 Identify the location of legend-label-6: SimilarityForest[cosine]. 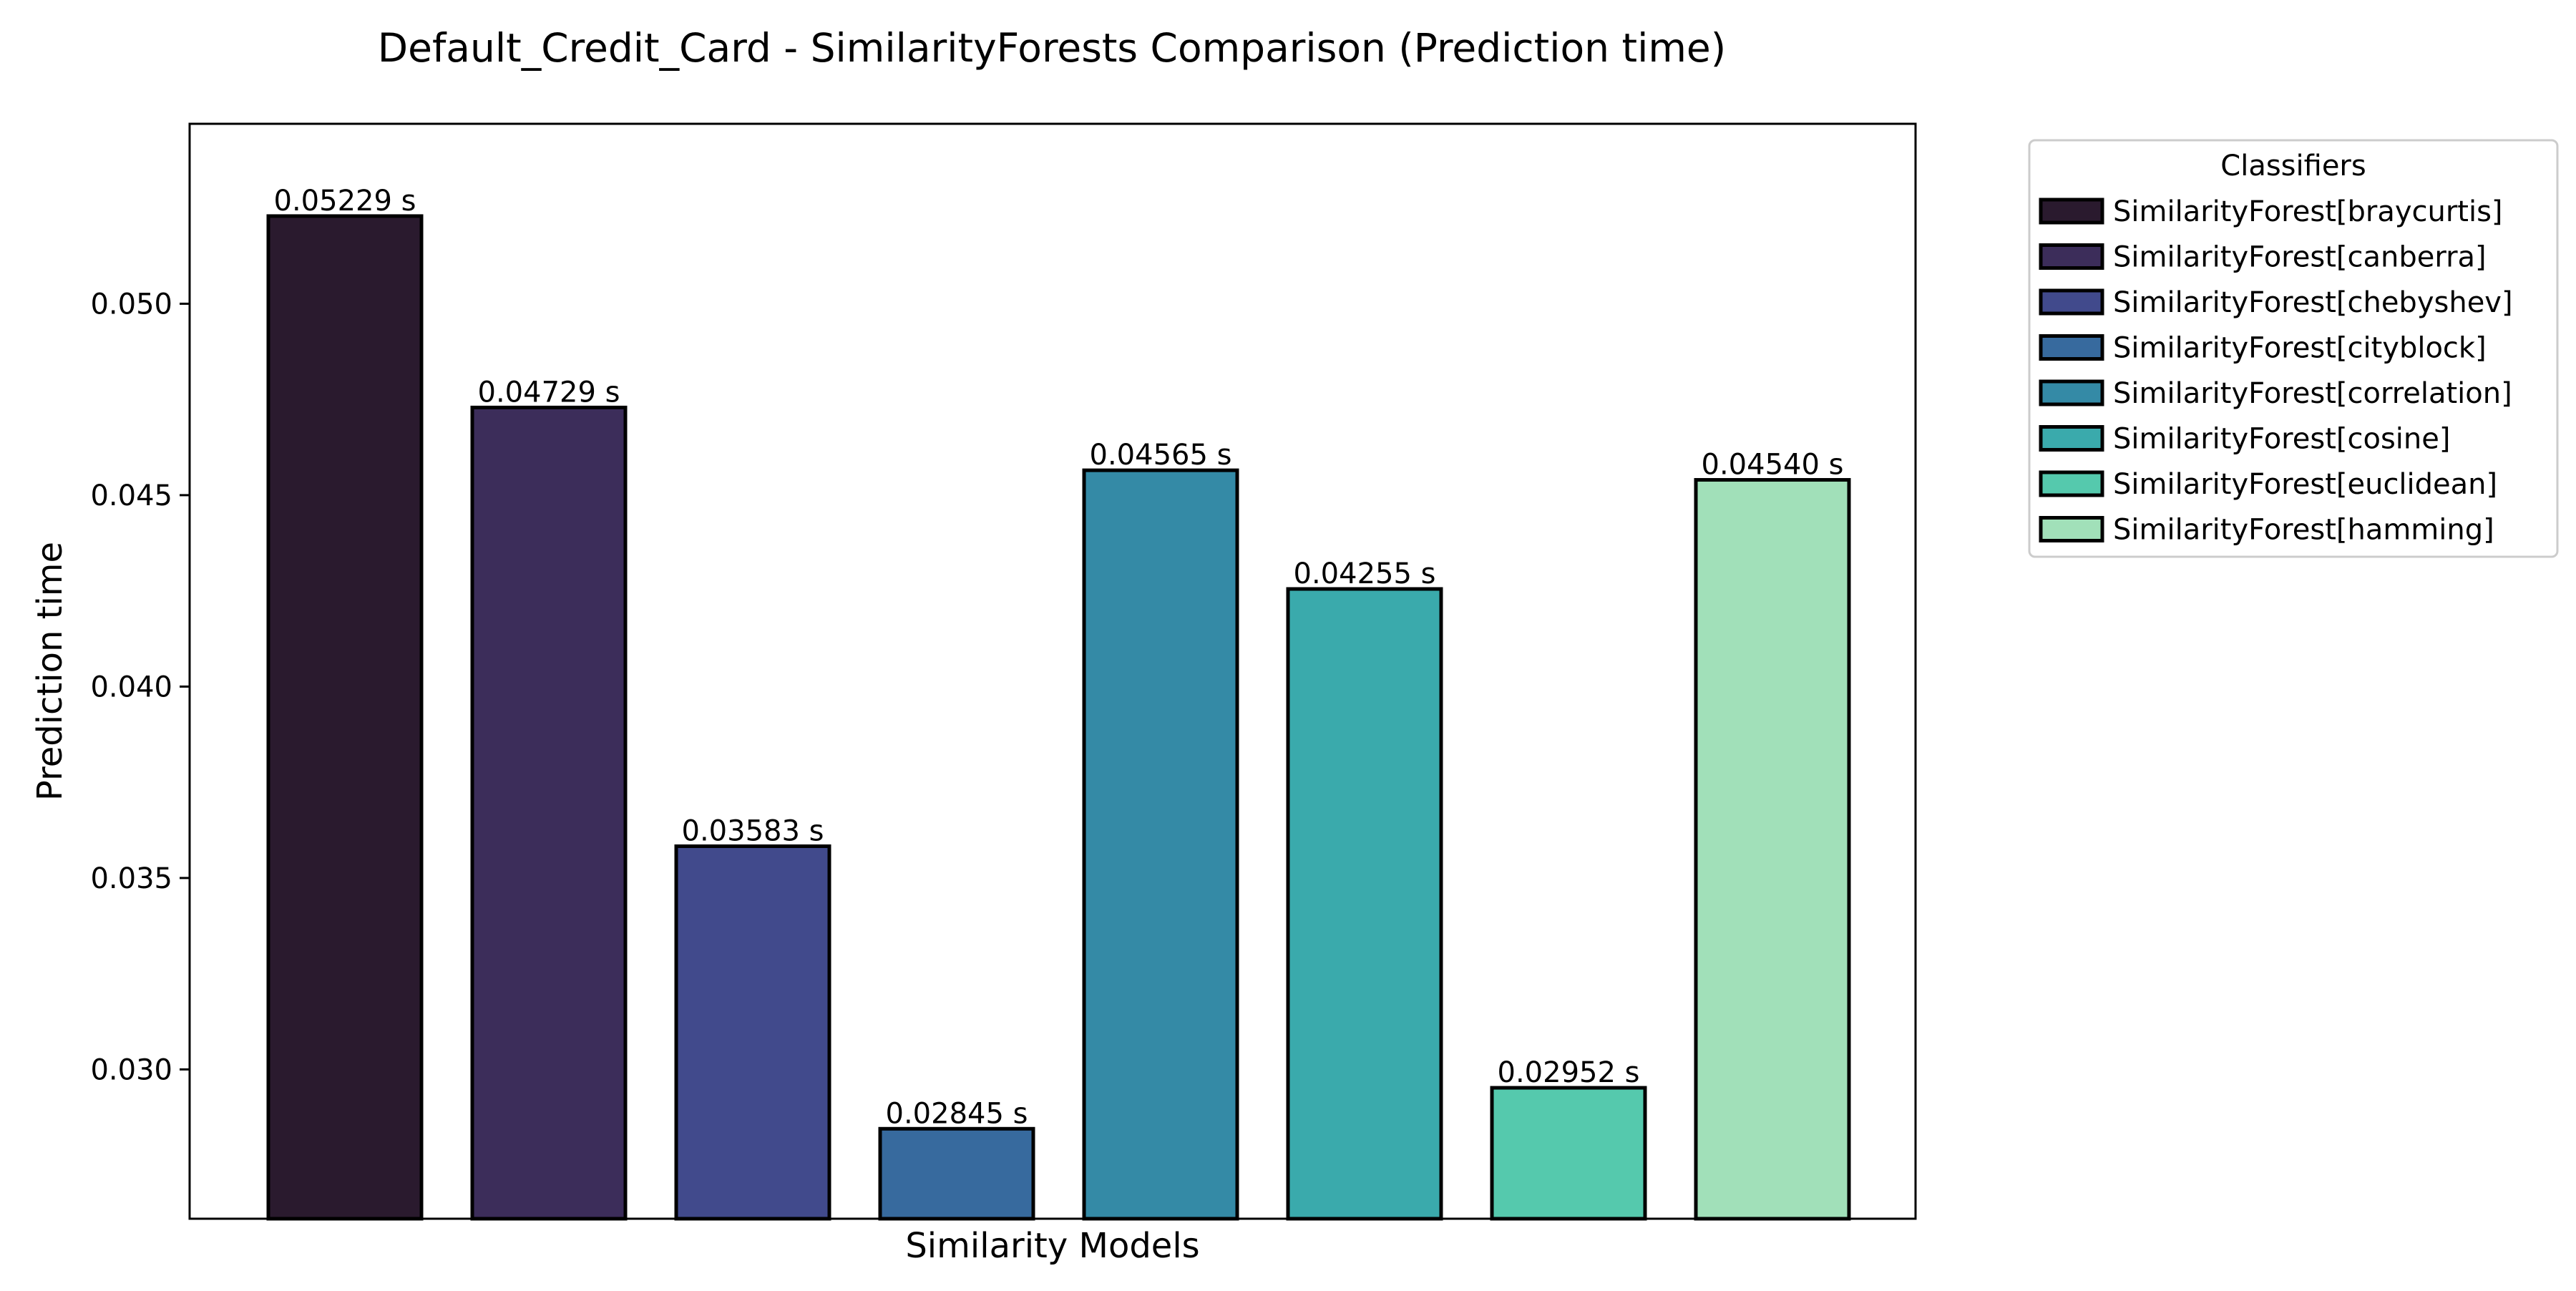
(2281, 439).